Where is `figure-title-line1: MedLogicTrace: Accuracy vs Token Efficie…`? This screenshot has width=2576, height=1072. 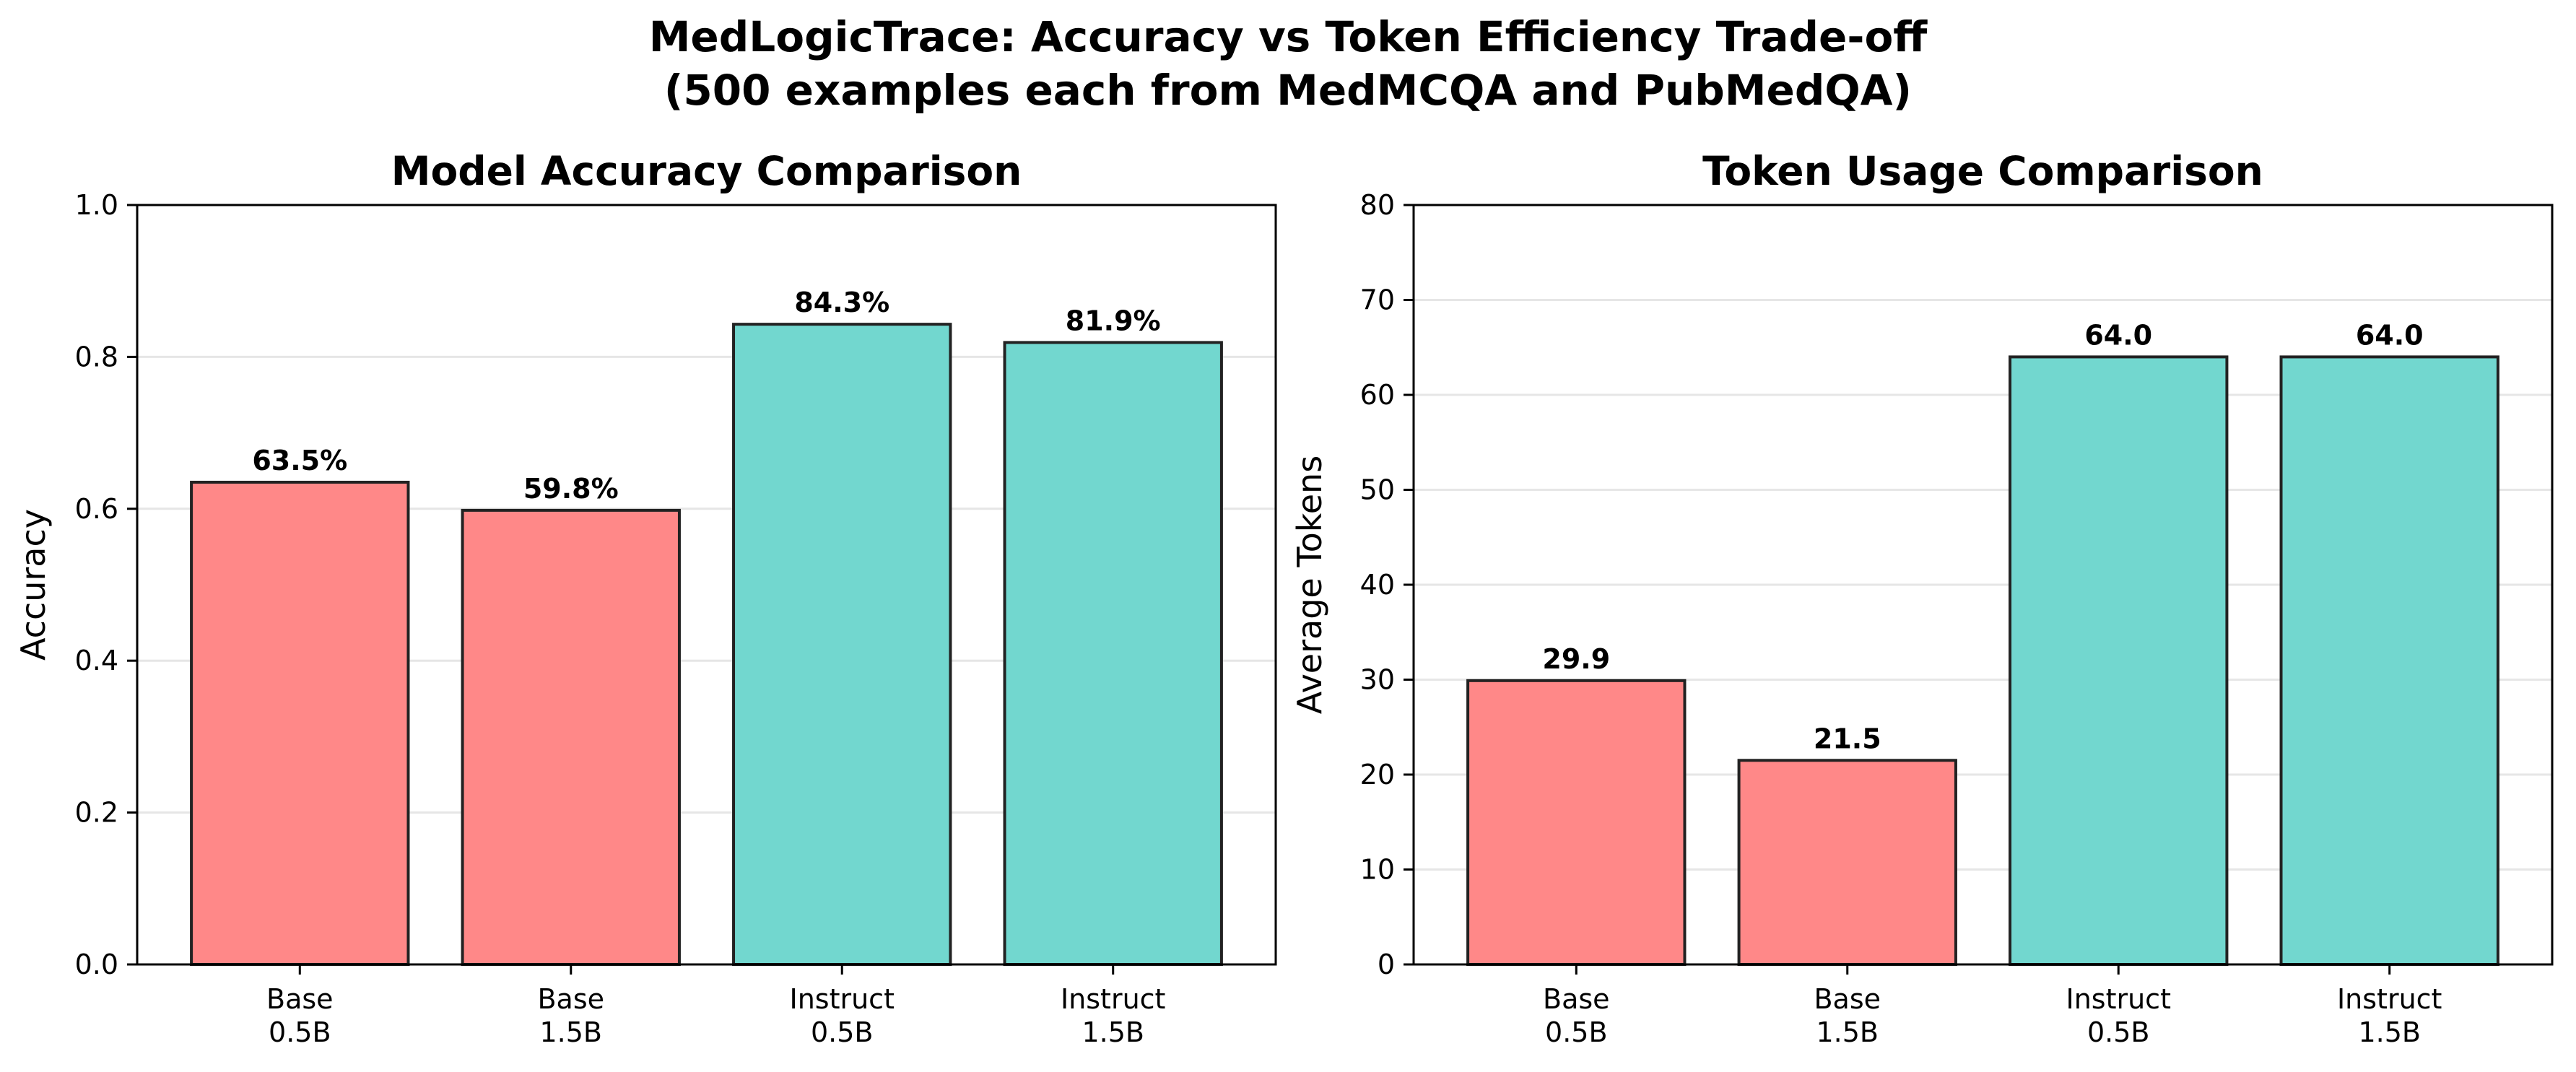
figure-title-line1: MedLogicTrace: Accuracy vs Token Efficie… is located at coordinates (1288, 36).